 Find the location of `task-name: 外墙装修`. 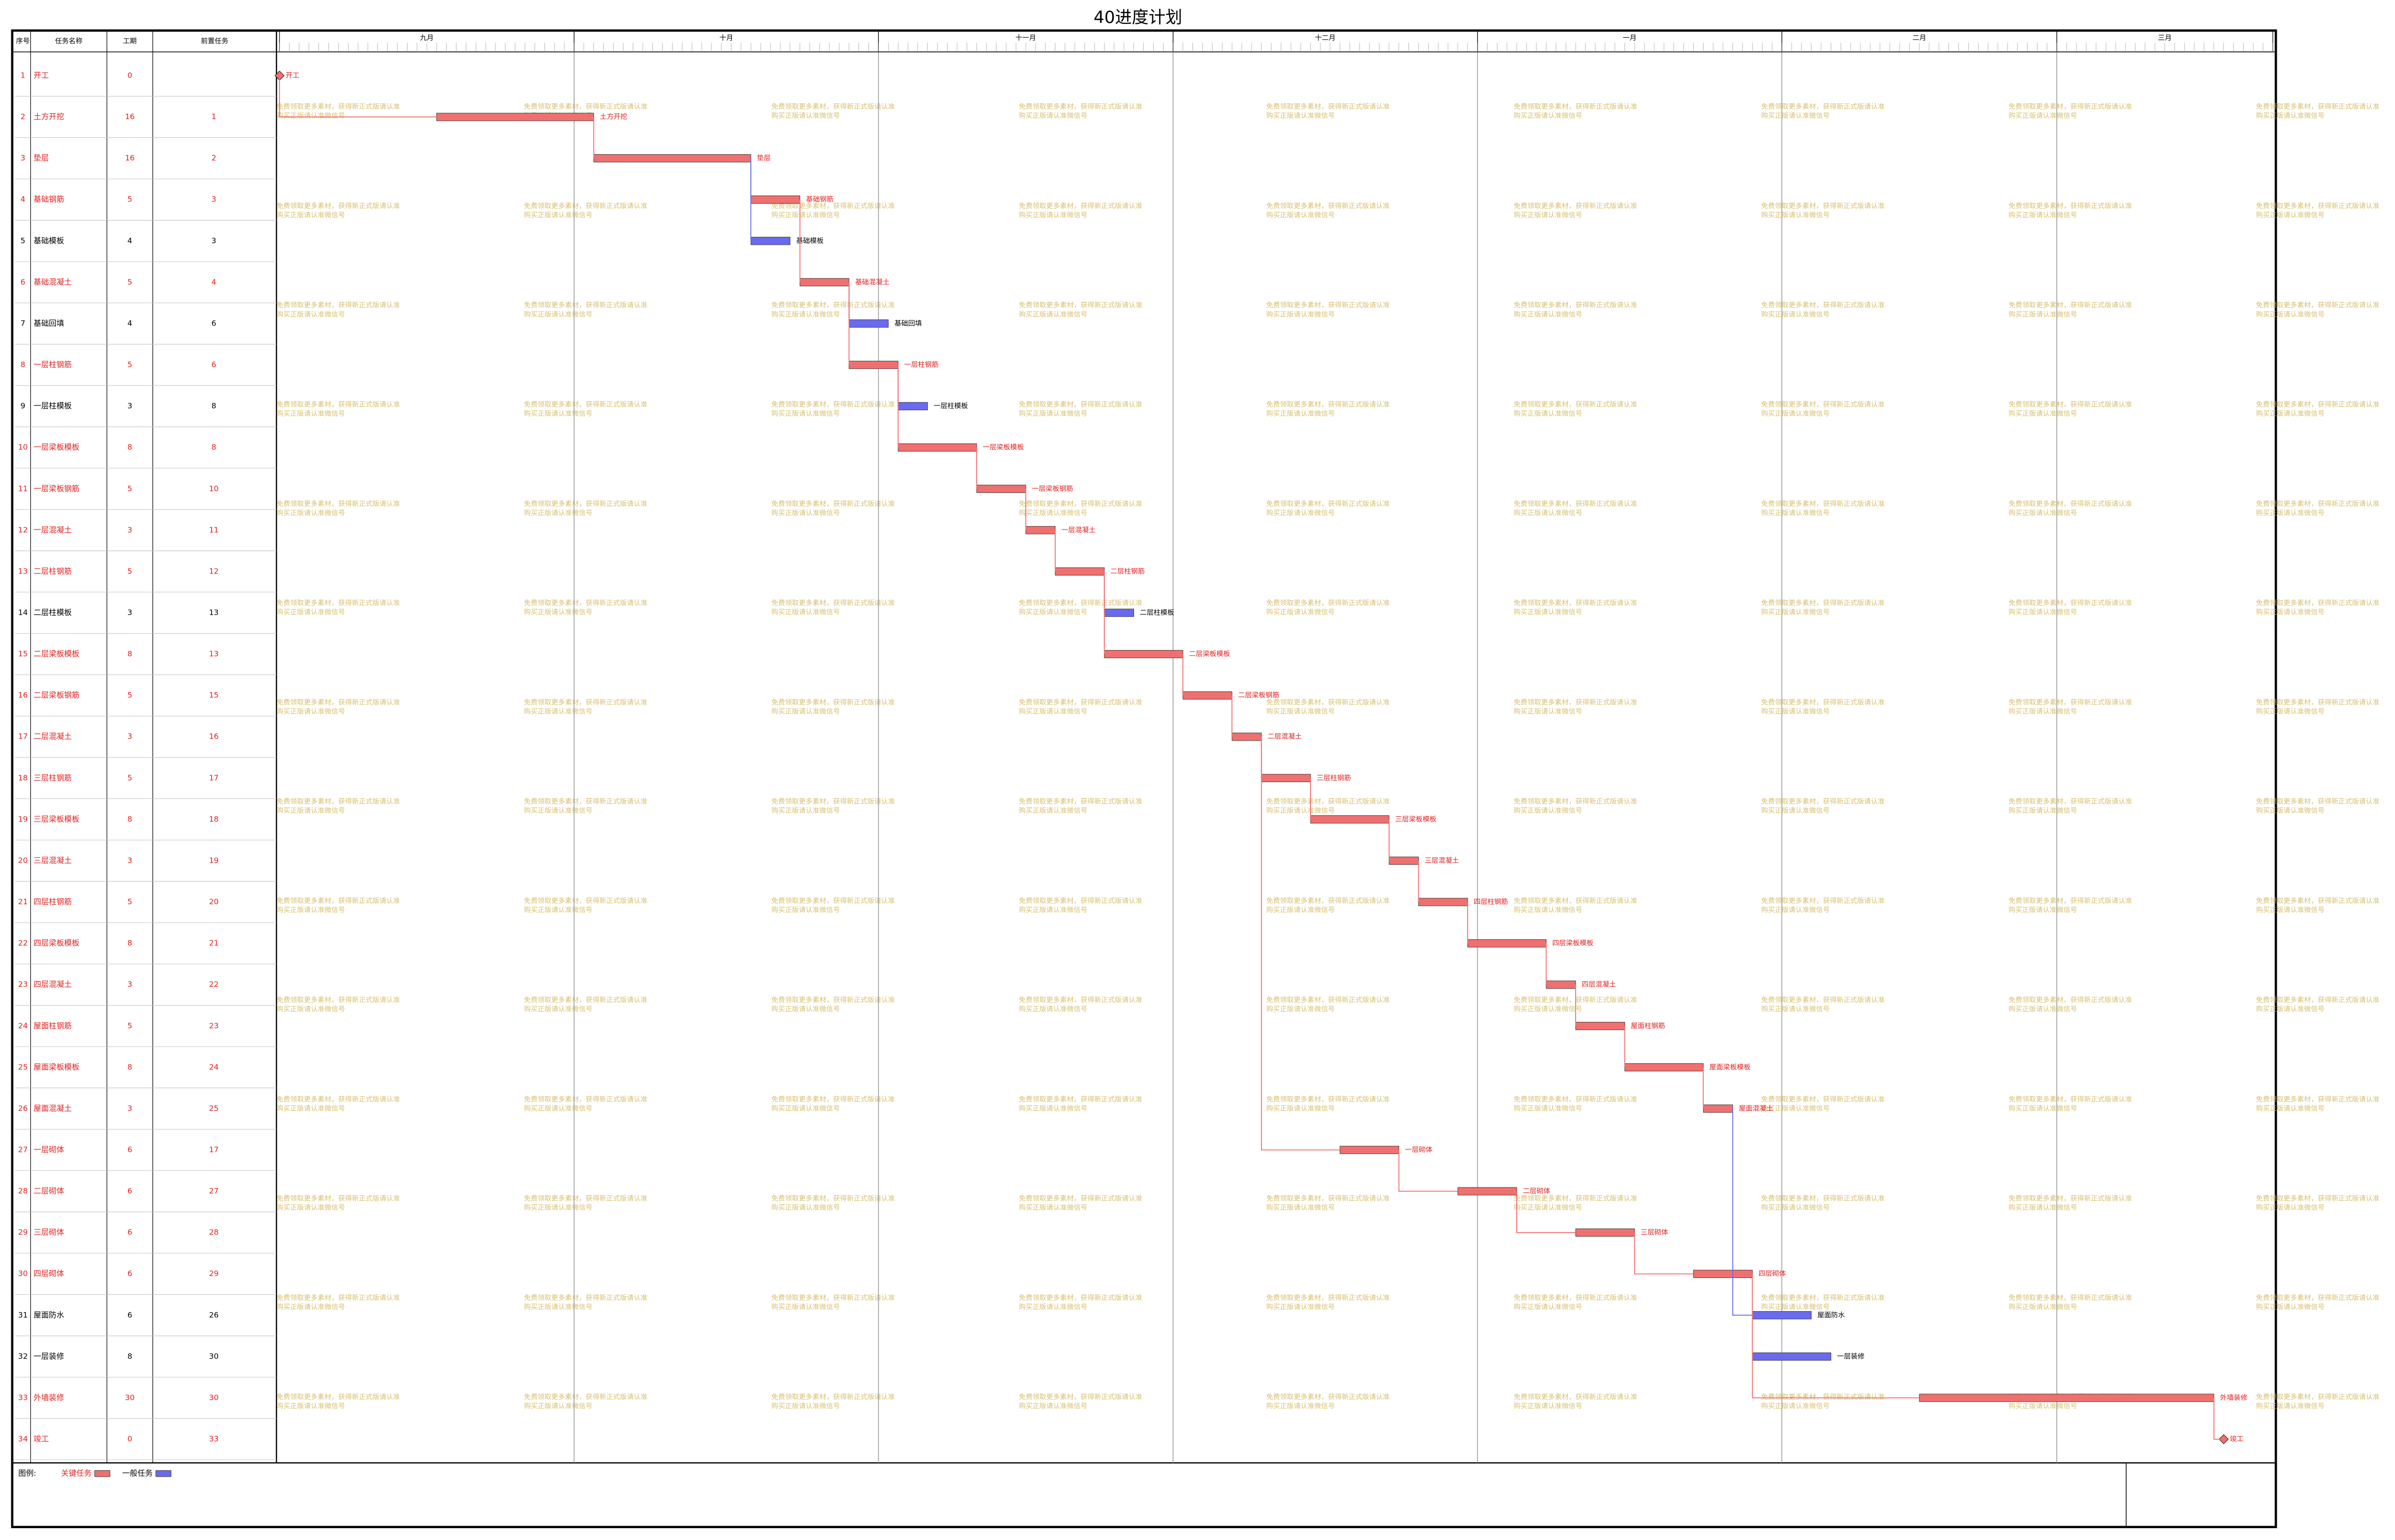

task-name: 外墙装修 is located at coordinates (49, 1398).